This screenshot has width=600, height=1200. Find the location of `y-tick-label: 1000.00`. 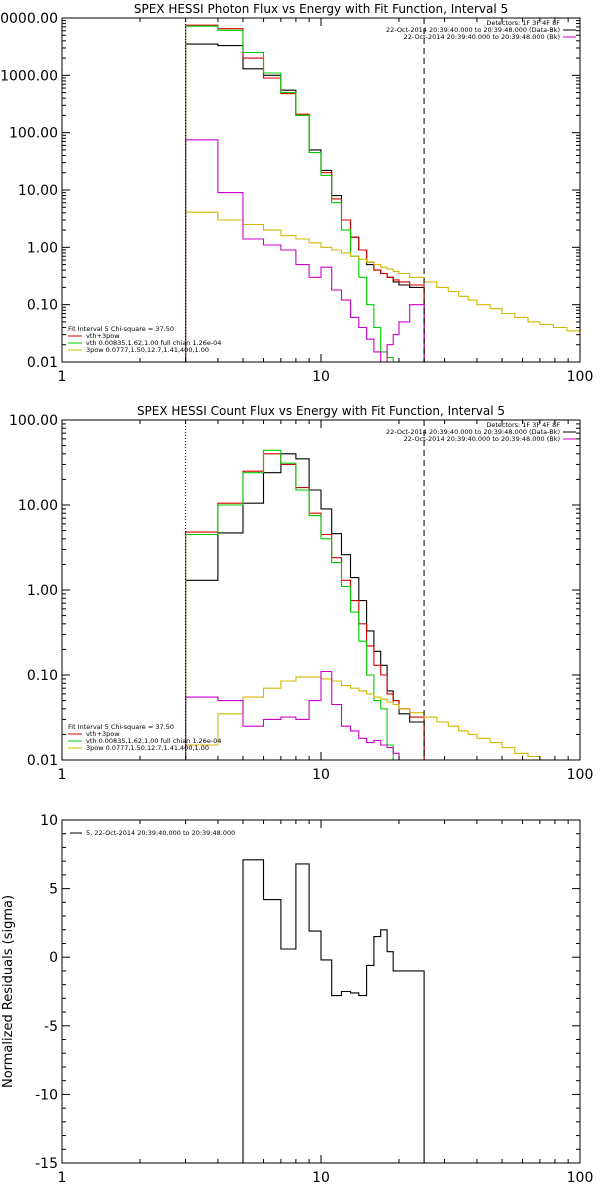

y-tick-label: 1000.00 is located at coordinates (29, 76).